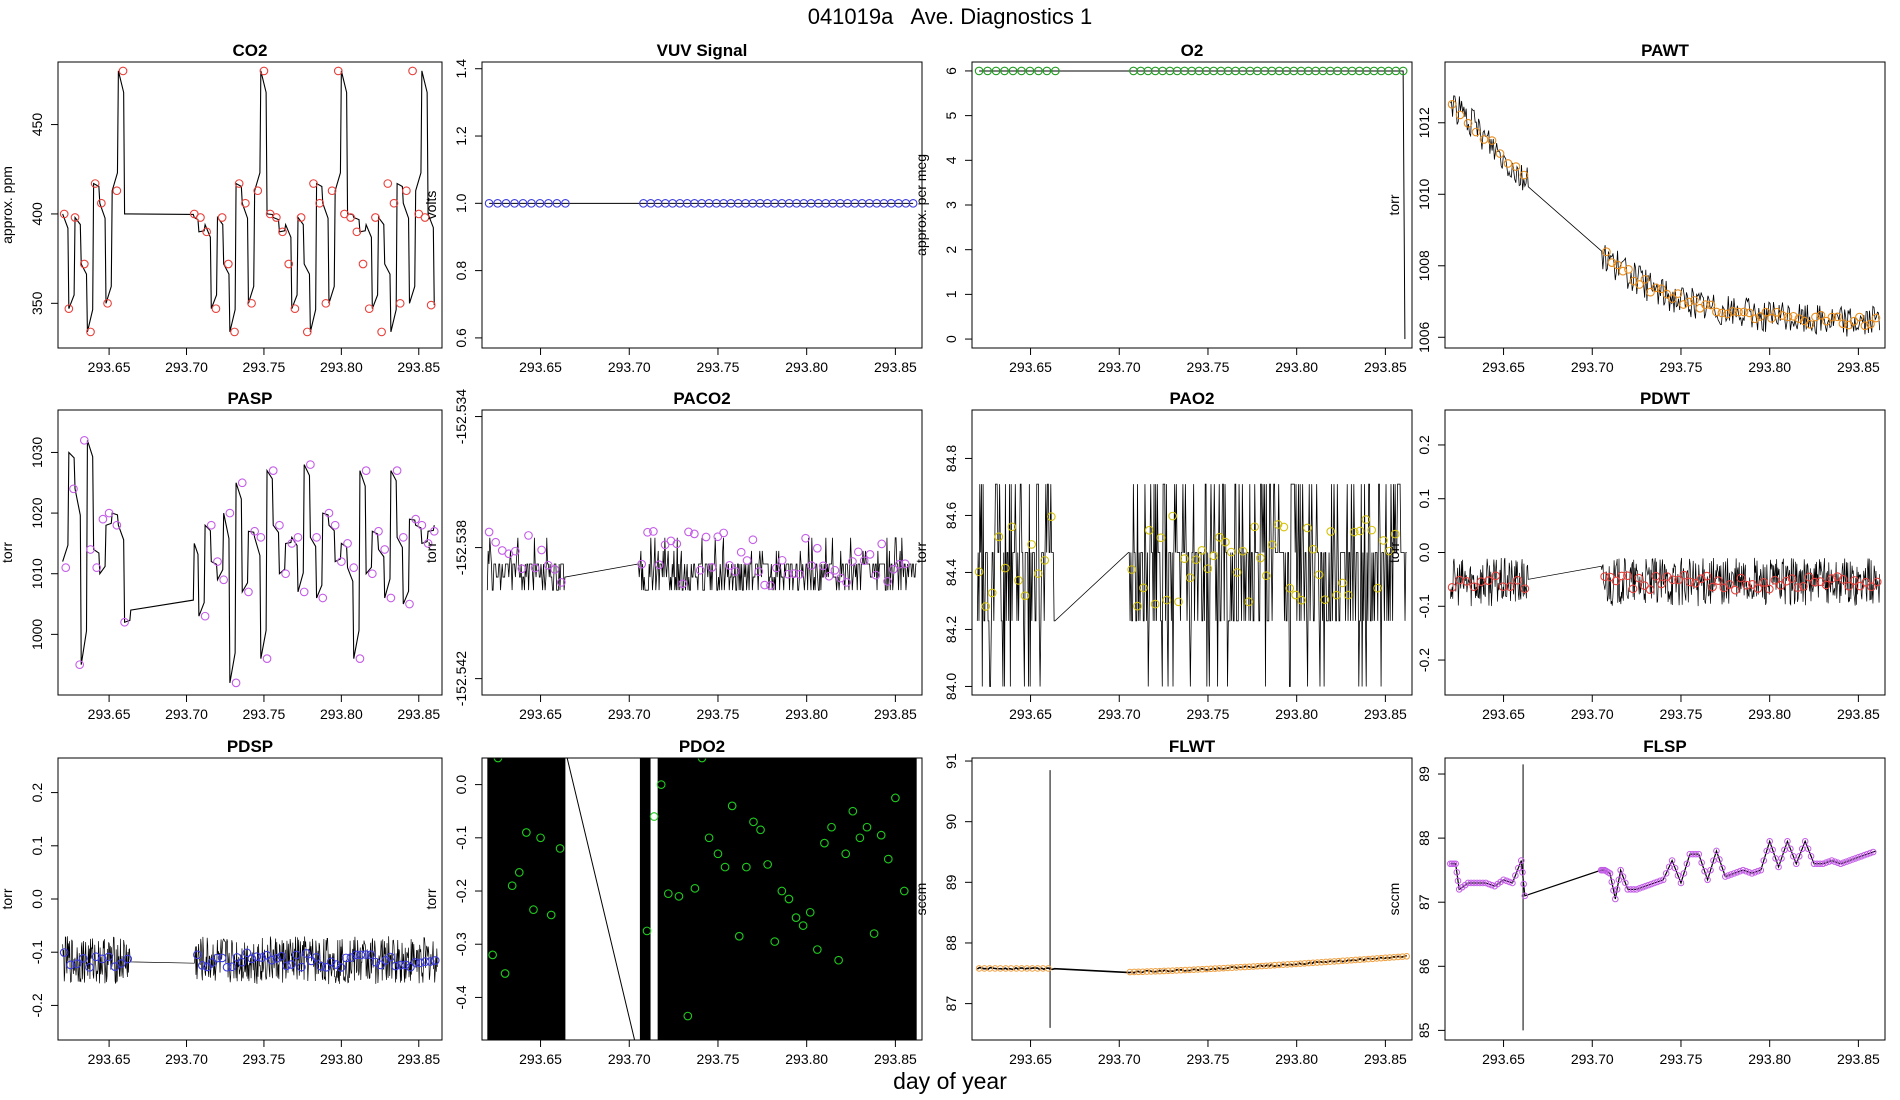 The width and height of the screenshot is (1900, 1100). What do you see at coordinates (248, 561) in the screenshot?
I see `series-line` at bounding box center [248, 561].